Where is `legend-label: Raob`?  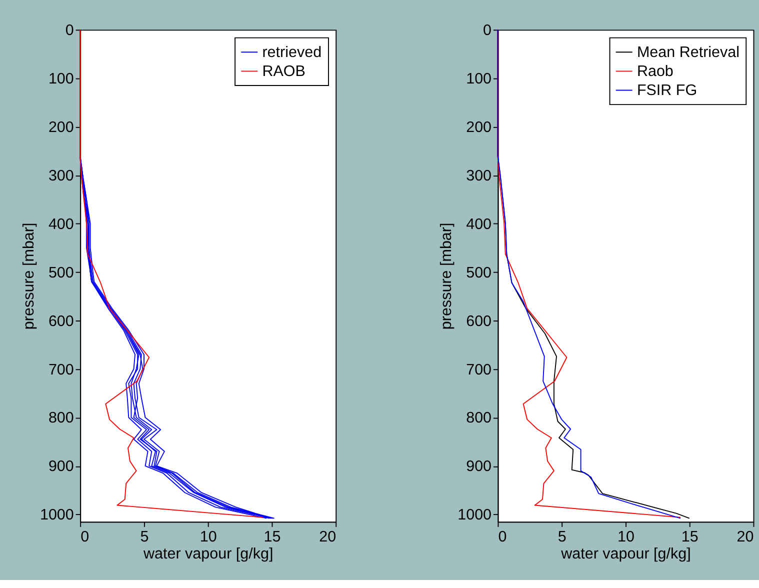
legend-label: Raob is located at coordinates (655, 71).